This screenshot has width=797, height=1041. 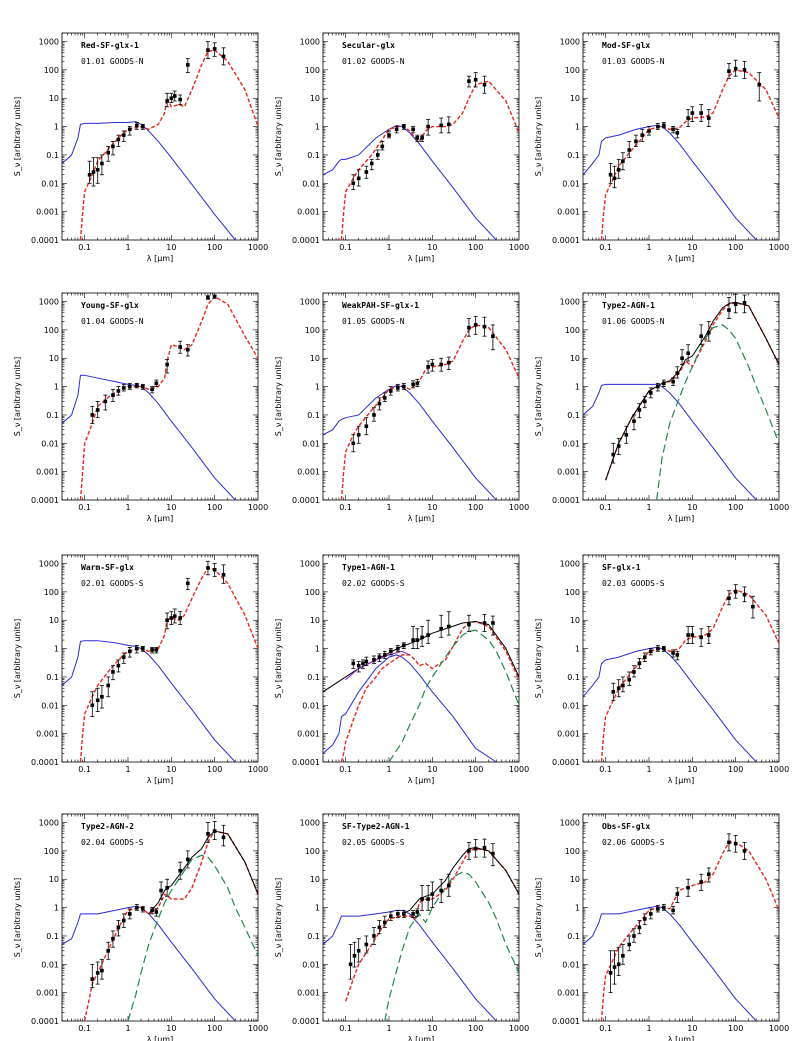 I want to click on y-tick-label: 0.0001, so click(x=45, y=1021).